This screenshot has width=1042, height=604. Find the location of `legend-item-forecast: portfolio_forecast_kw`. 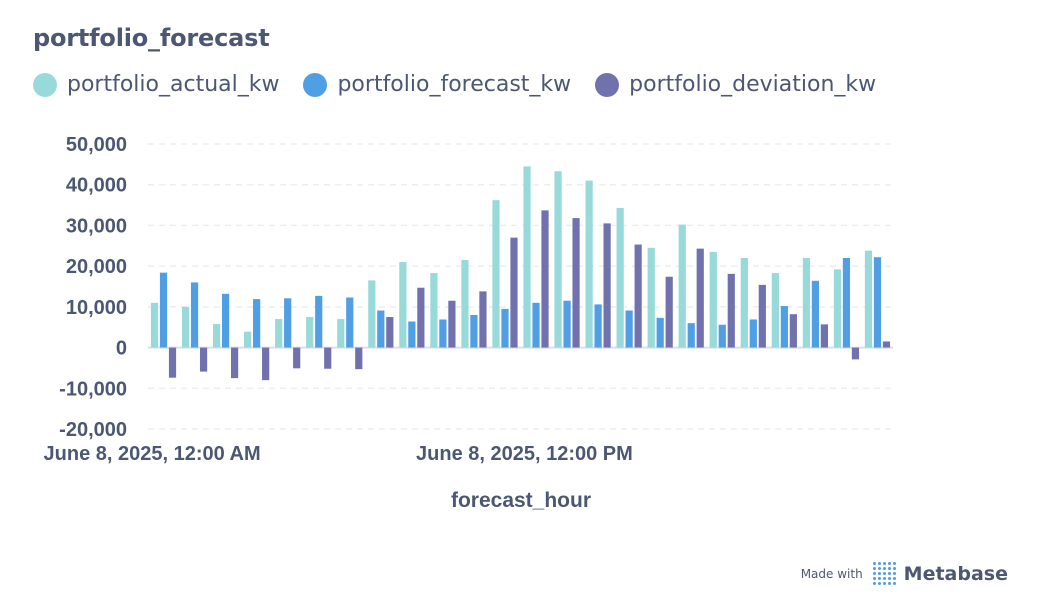

legend-item-forecast: portfolio_forecast_kw is located at coordinates (437, 84).